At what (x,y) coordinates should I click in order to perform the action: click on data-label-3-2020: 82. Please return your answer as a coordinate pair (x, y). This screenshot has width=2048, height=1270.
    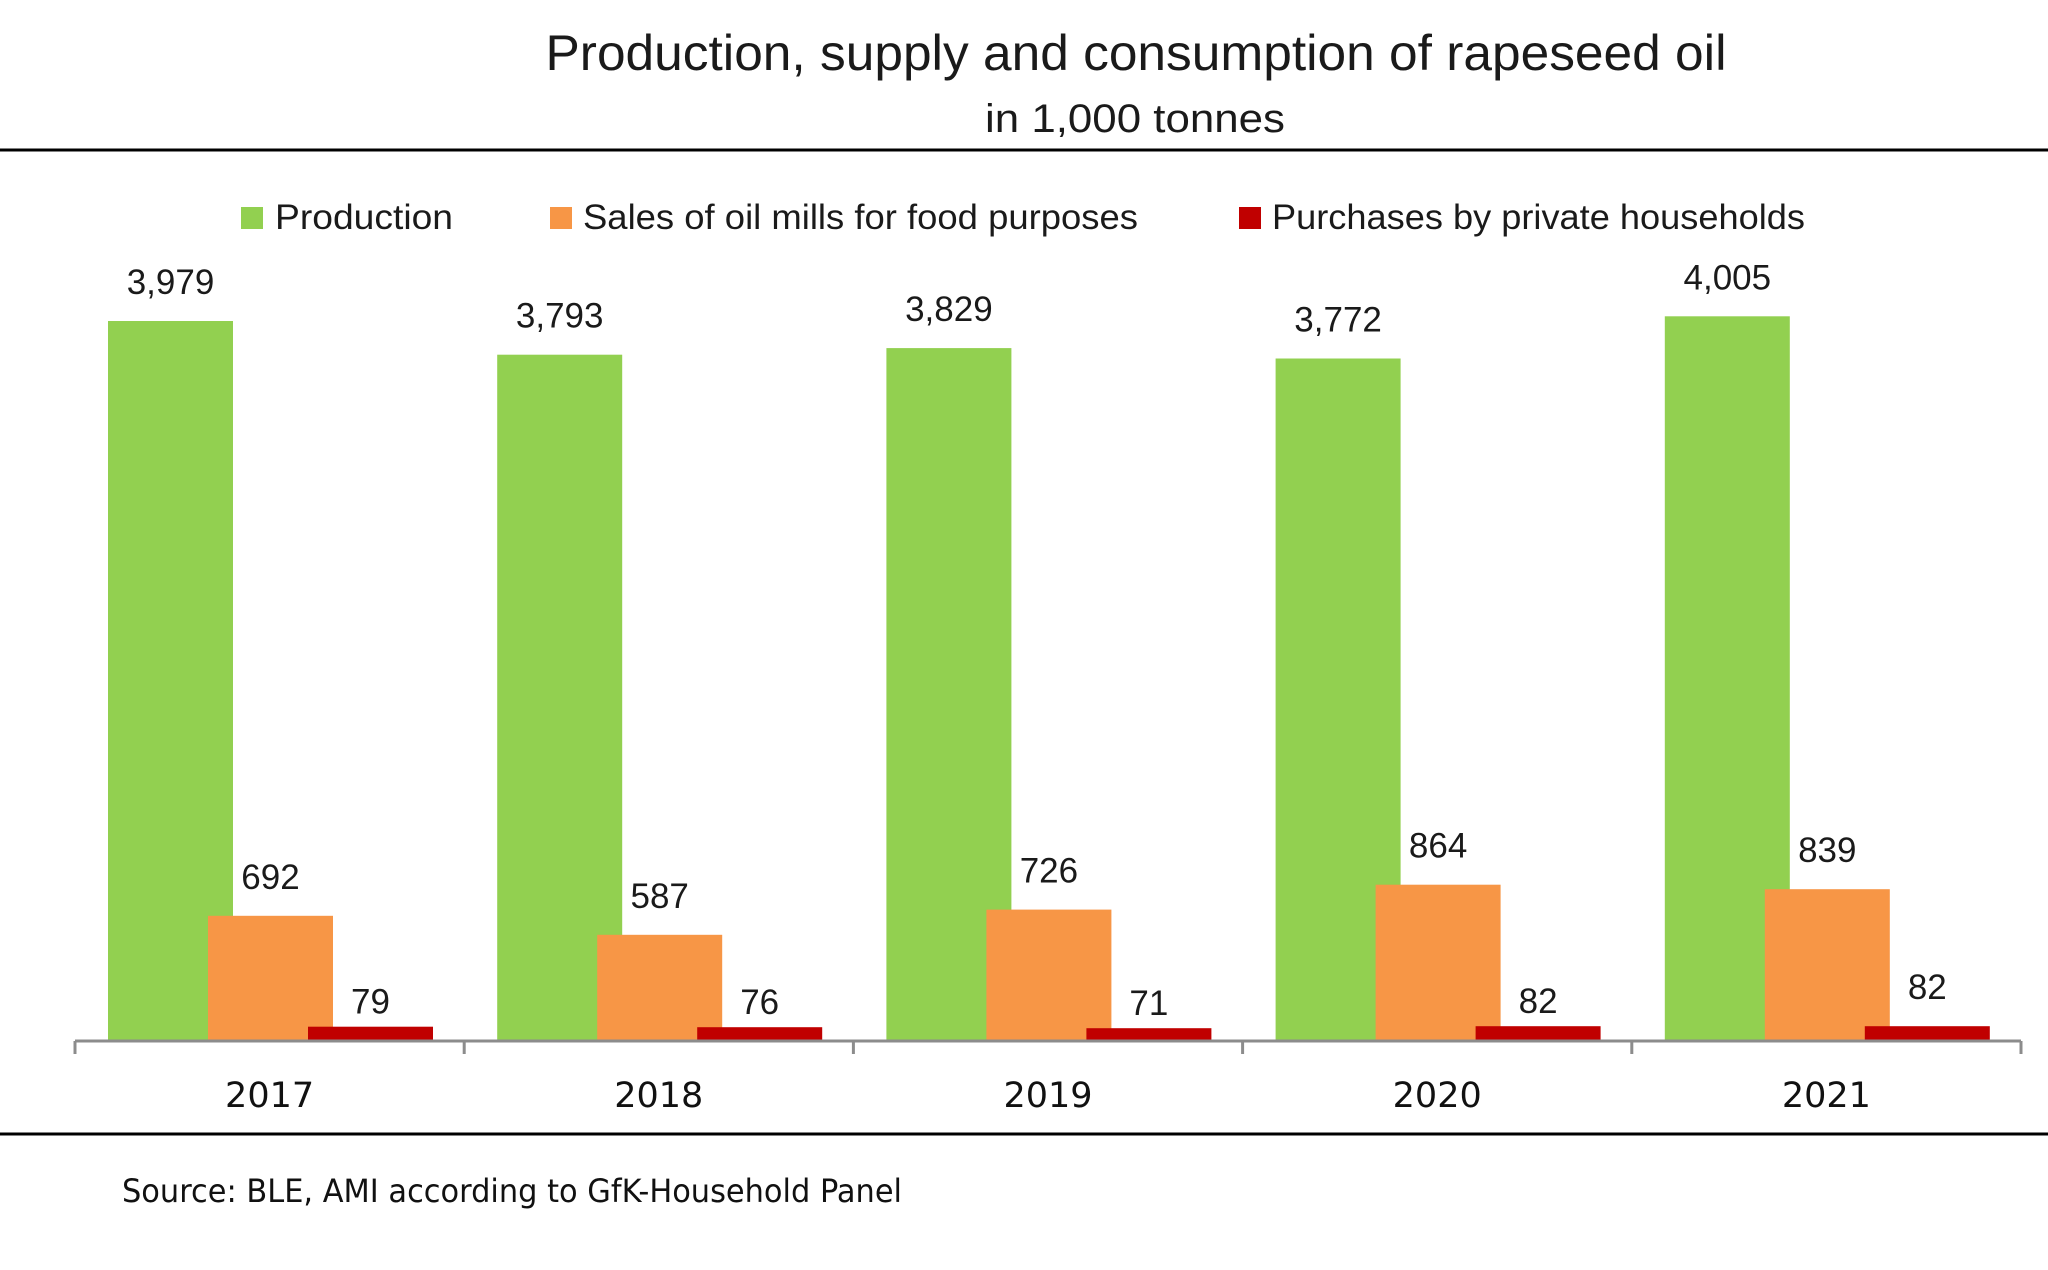
    Looking at the image, I should click on (1538, 1001).